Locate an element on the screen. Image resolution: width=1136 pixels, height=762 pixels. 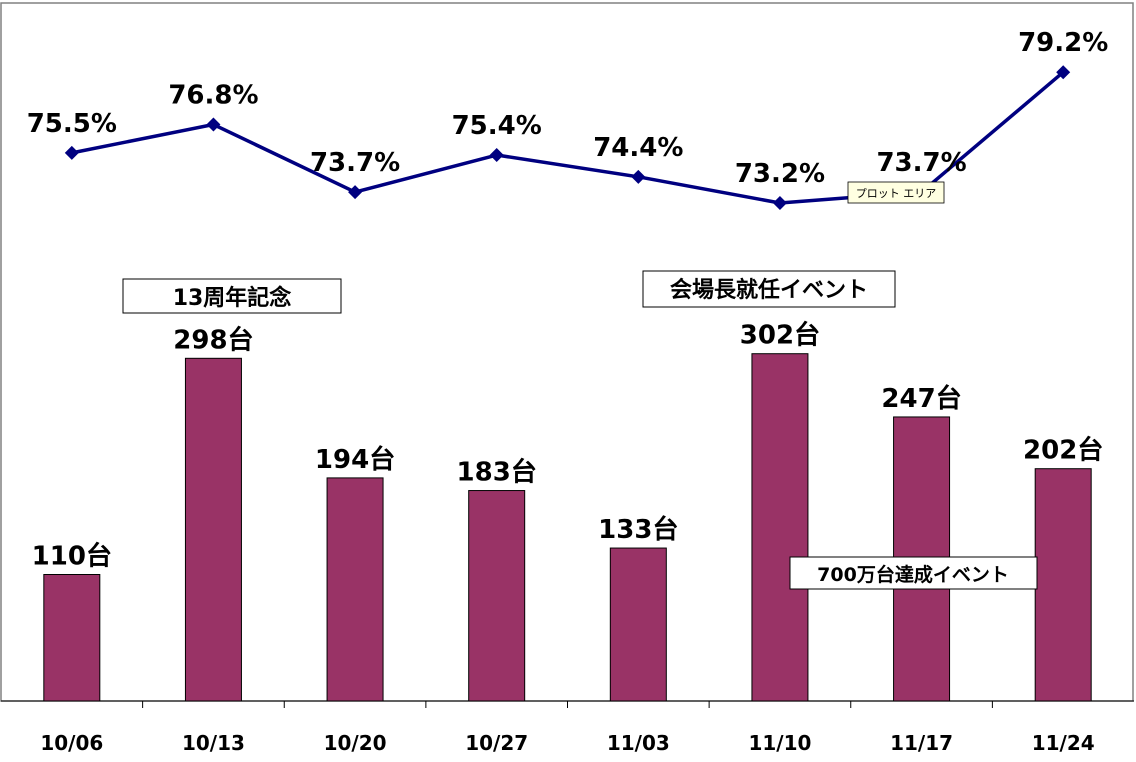
line-point-10/13 is located at coordinates (213, 124).